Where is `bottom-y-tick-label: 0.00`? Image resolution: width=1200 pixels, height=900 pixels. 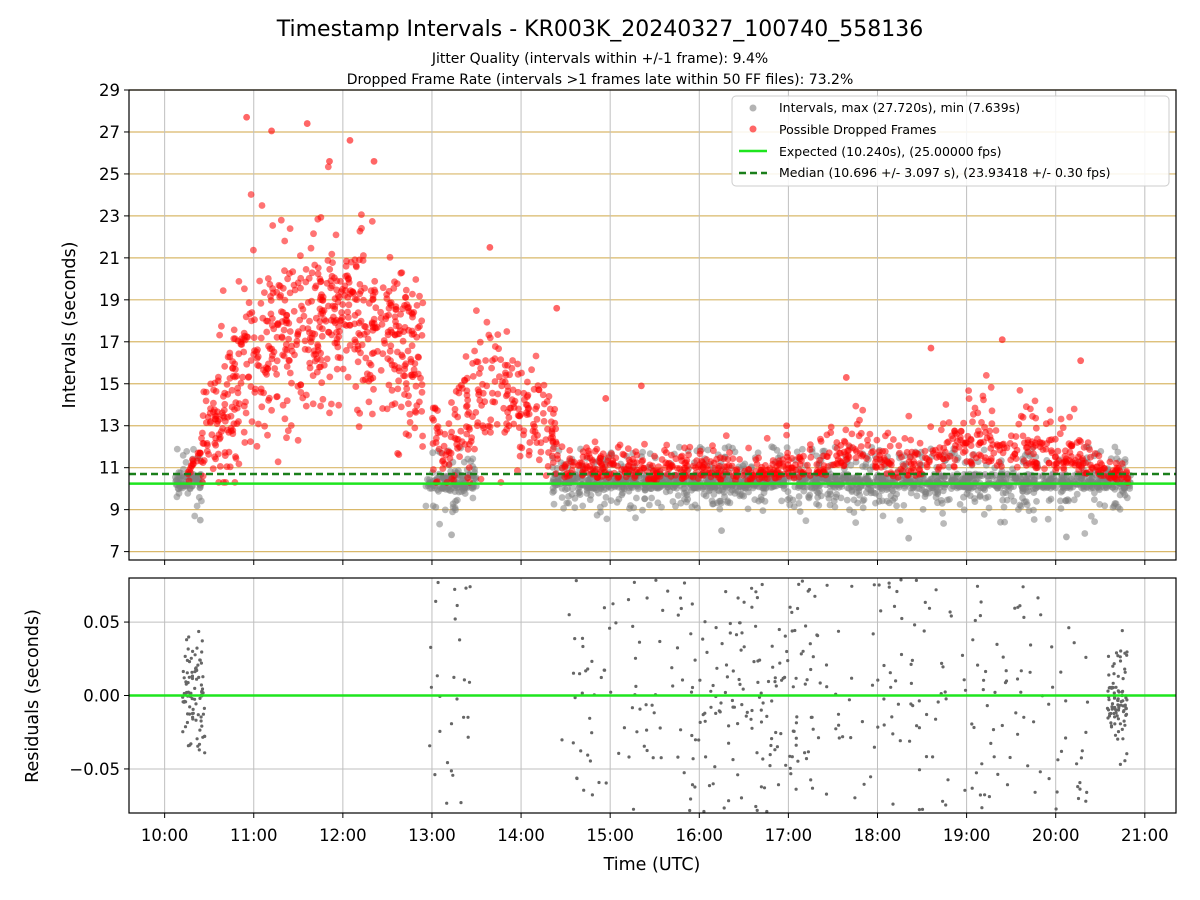
bottom-y-tick-label: 0.00 is located at coordinates (101, 696).